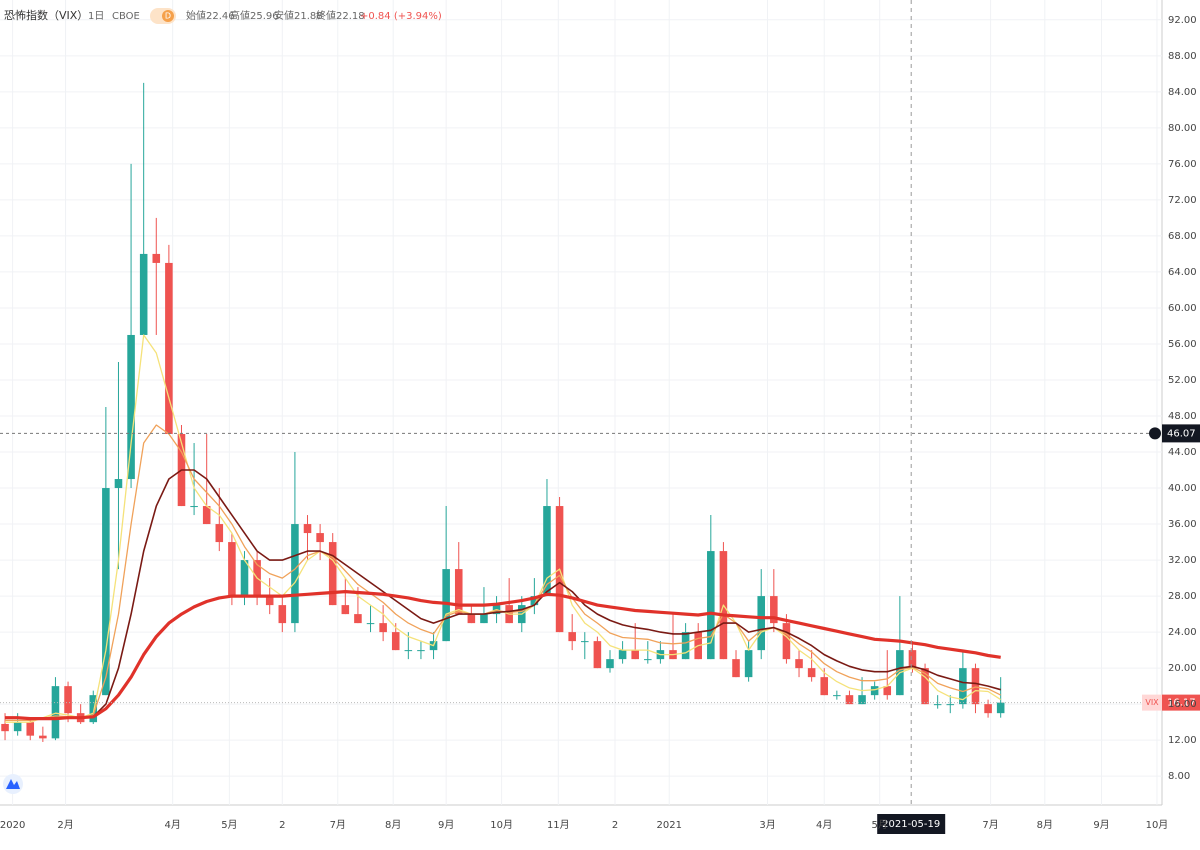  What do you see at coordinates (1182, 452) in the screenshot?
I see `y-tick-label: 44.00` at bounding box center [1182, 452].